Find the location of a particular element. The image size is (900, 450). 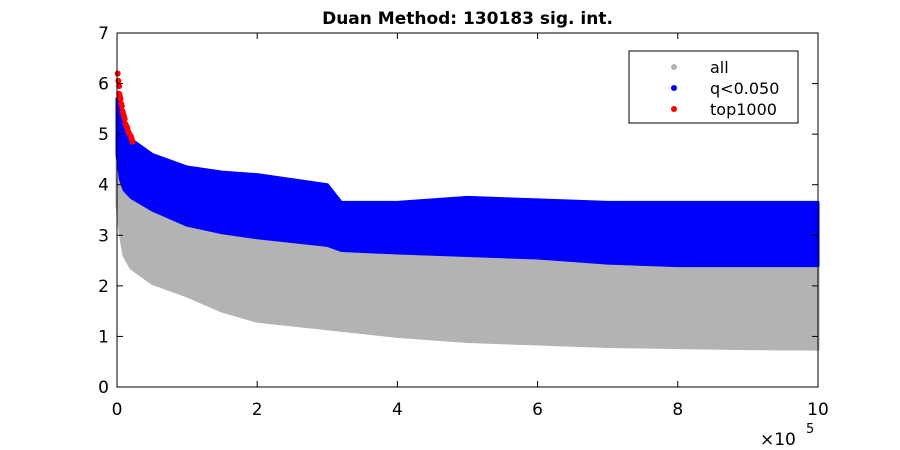

y-tick-label: 2 is located at coordinates (103, 287).